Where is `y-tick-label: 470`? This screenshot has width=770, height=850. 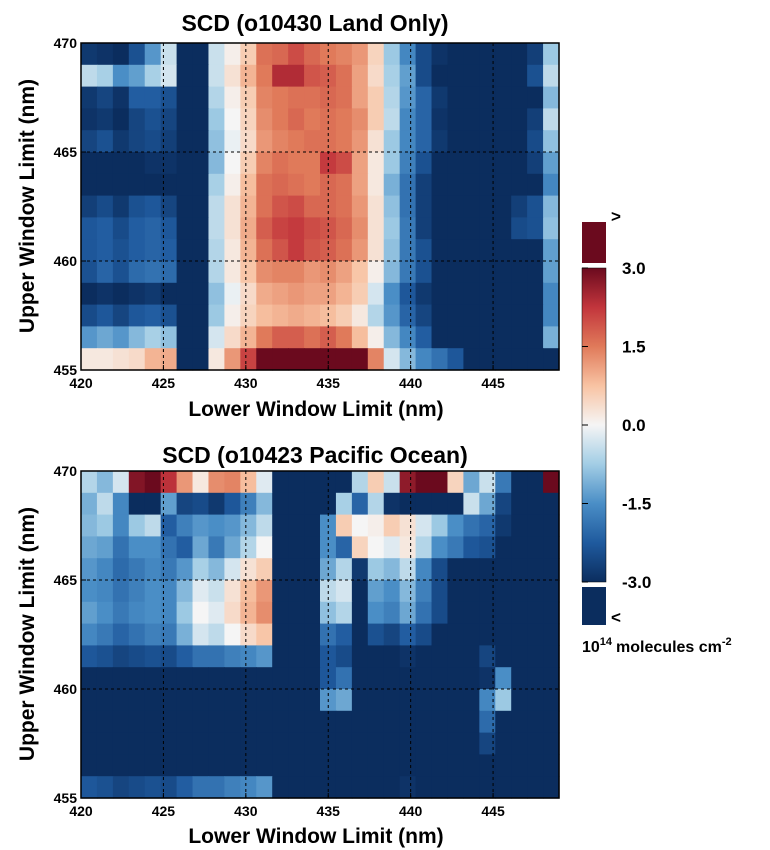 y-tick-label: 470 is located at coordinates (66, 471).